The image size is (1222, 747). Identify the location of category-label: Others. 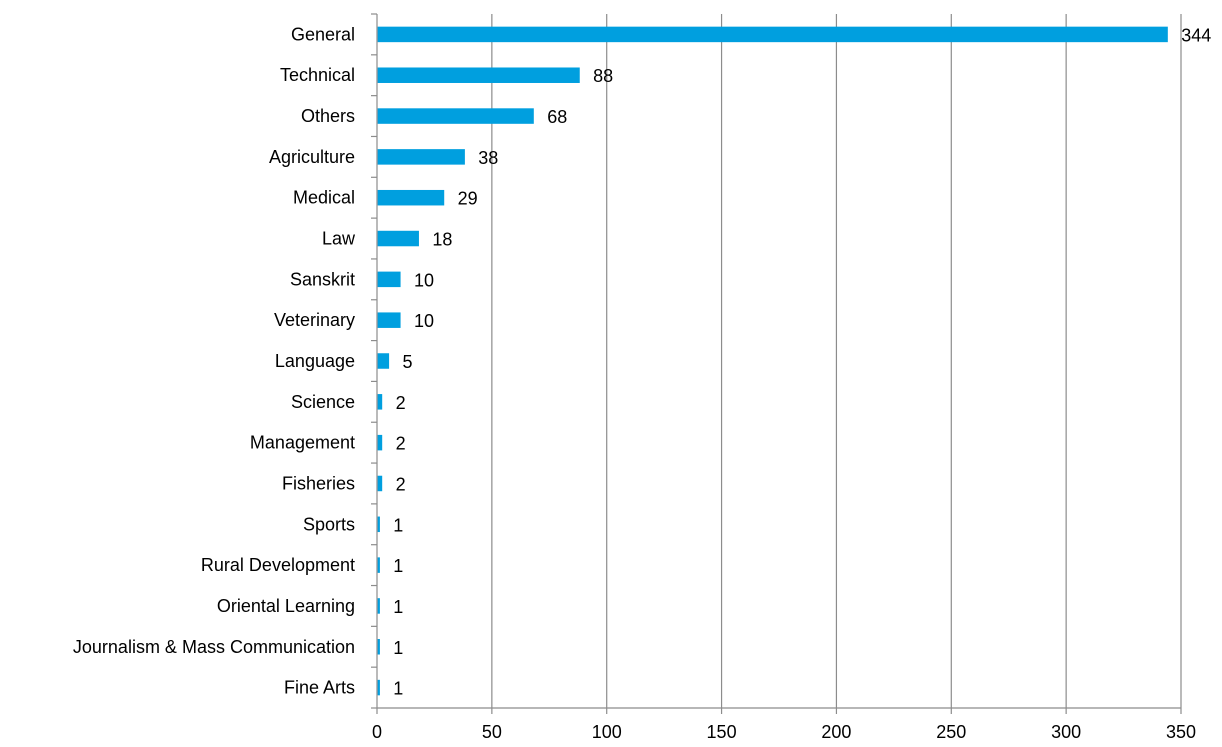
(328, 116).